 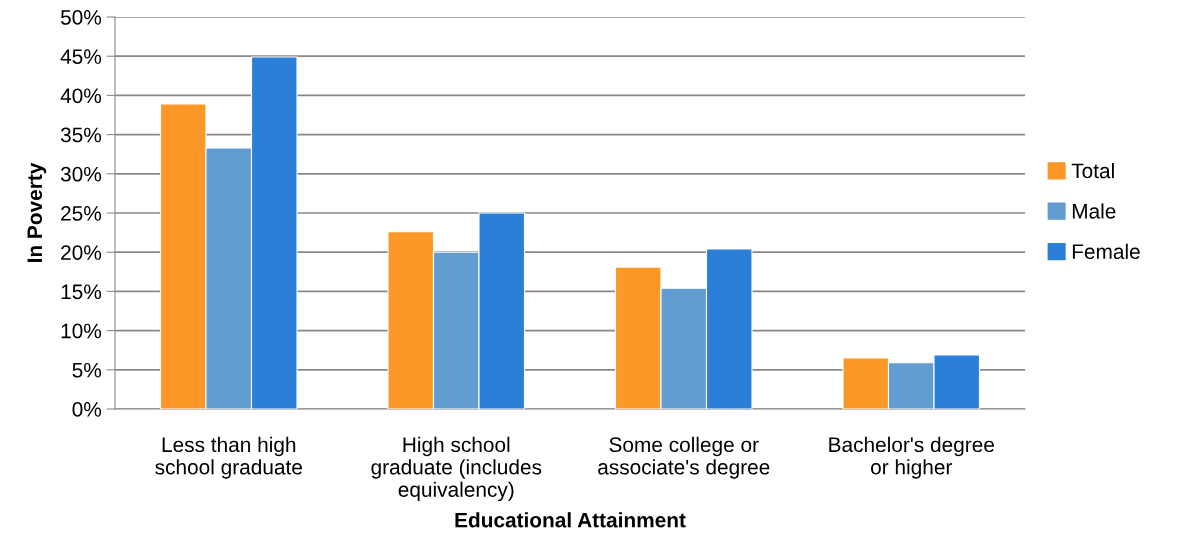 I want to click on y-tick-label: 45%, so click(x=81, y=56).